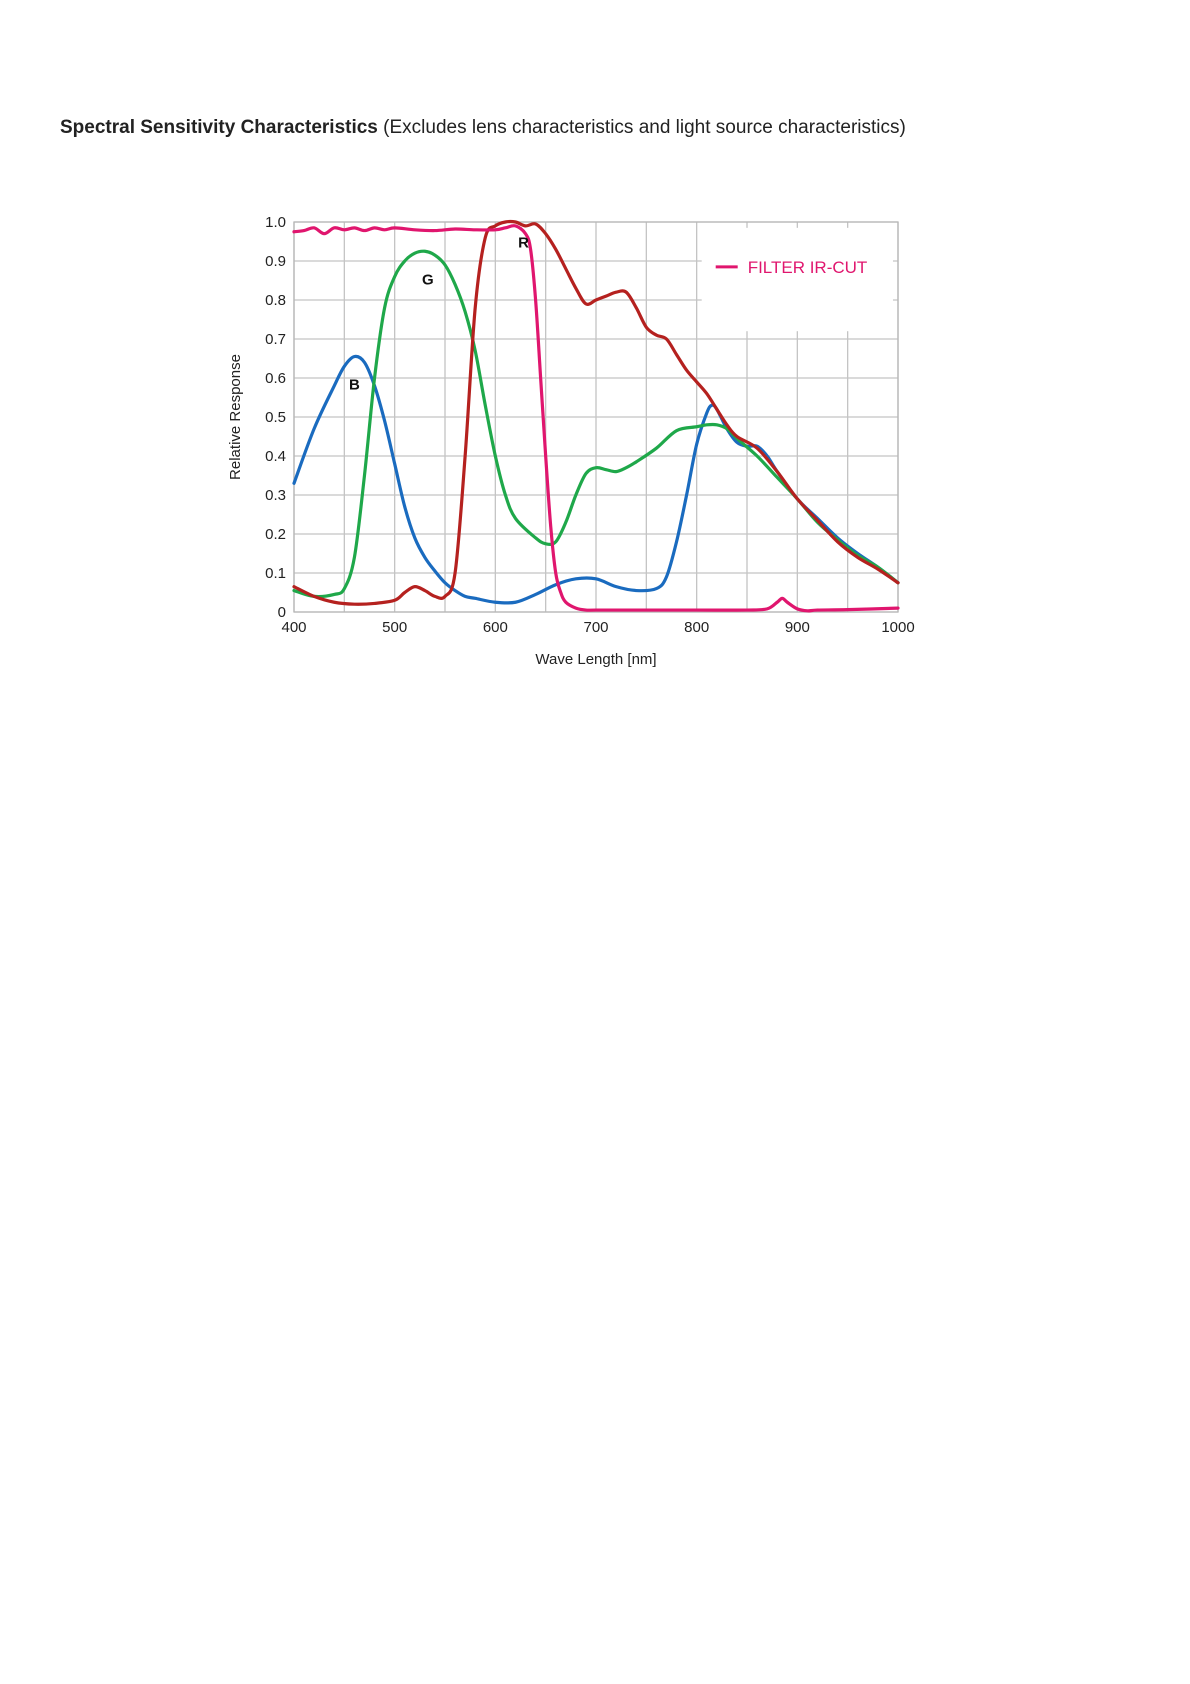 The height and width of the screenshot is (1684, 1190). What do you see at coordinates (275, 378) in the screenshot?
I see `y-tick-label: 0.6` at bounding box center [275, 378].